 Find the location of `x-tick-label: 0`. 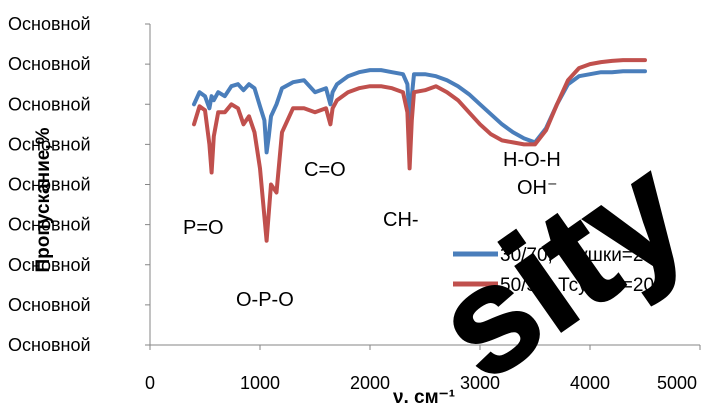

x-tick-label: 0 is located at coordinates (150, 383).